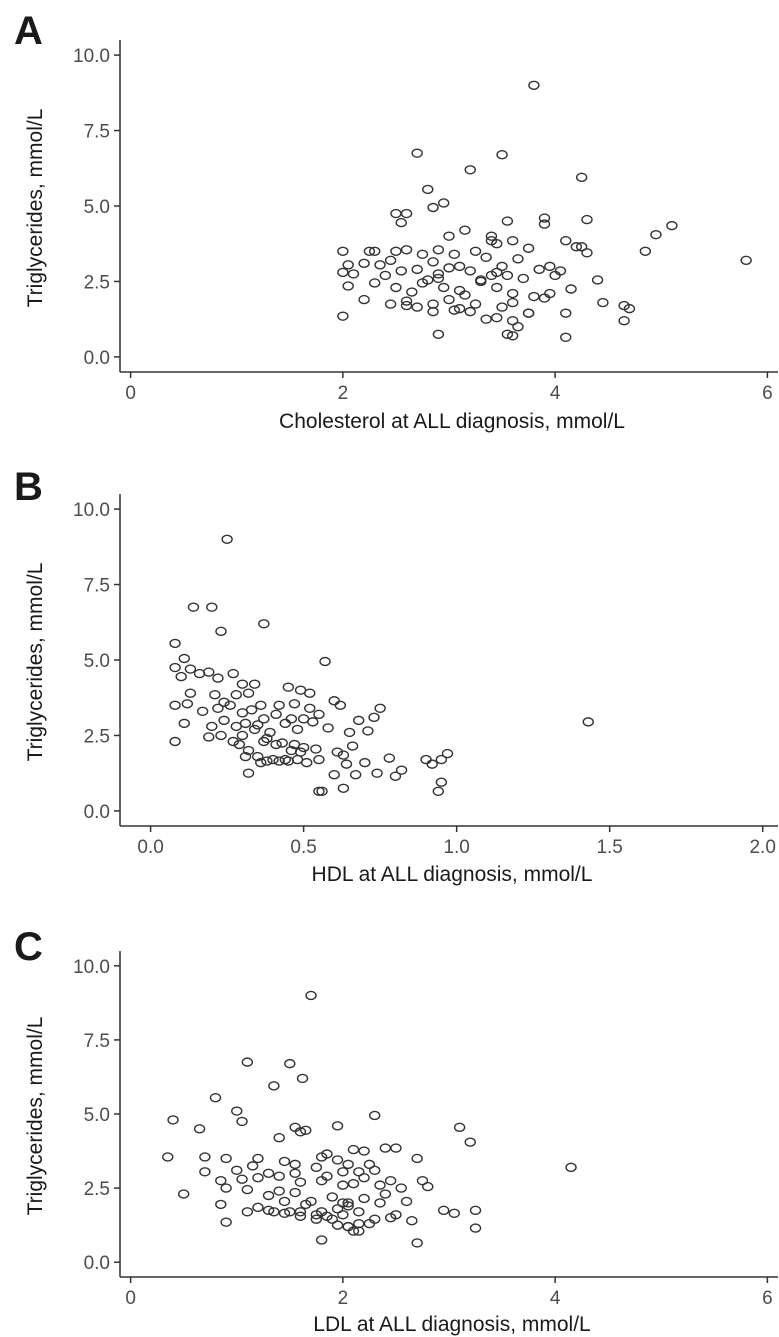  I want to click on y-tick-label: 7.5, so click(97, 132).